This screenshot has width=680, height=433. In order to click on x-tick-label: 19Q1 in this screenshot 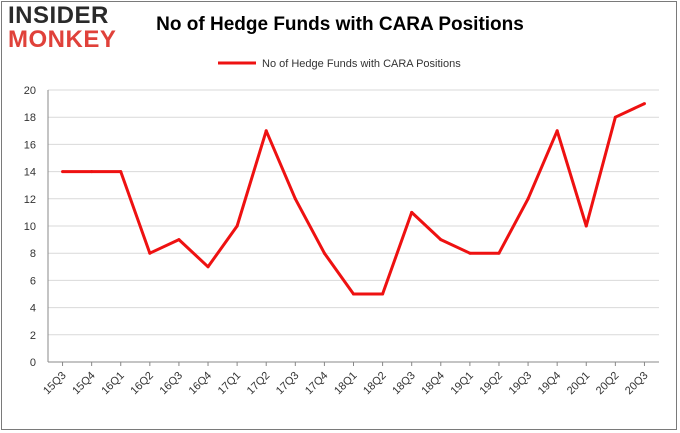, I will do `click(462, 384)`.